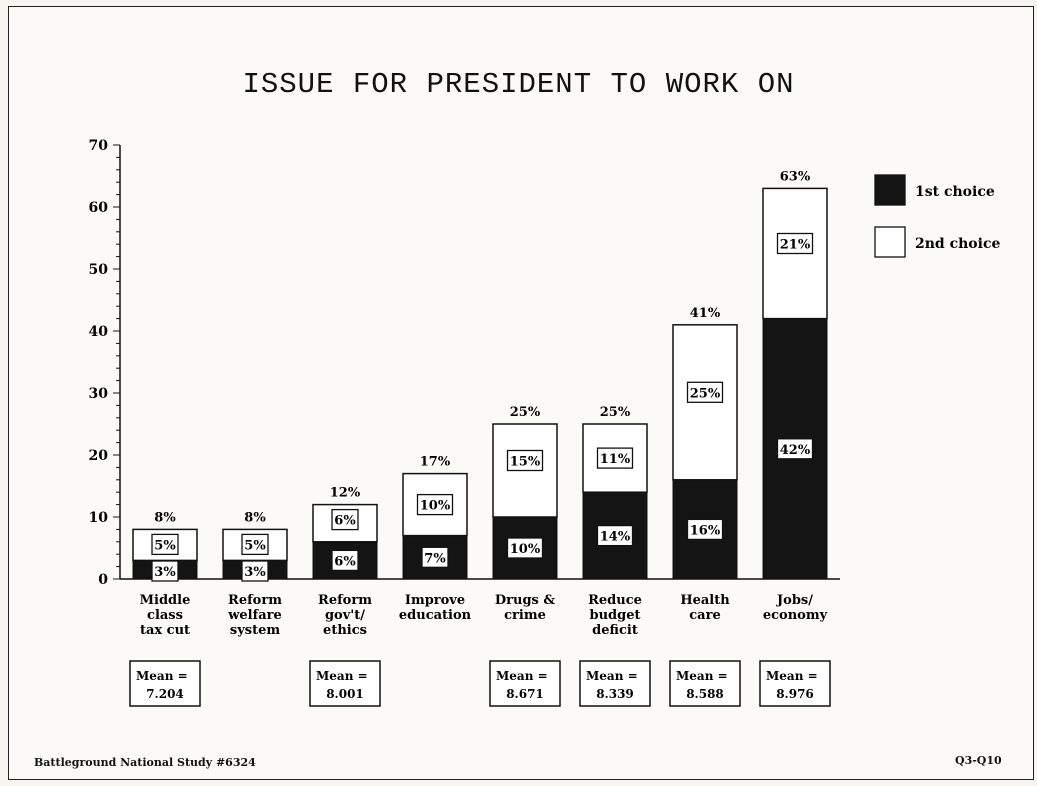  I want to click on data-label-2nd-choice: 10%, so click(435, 506).